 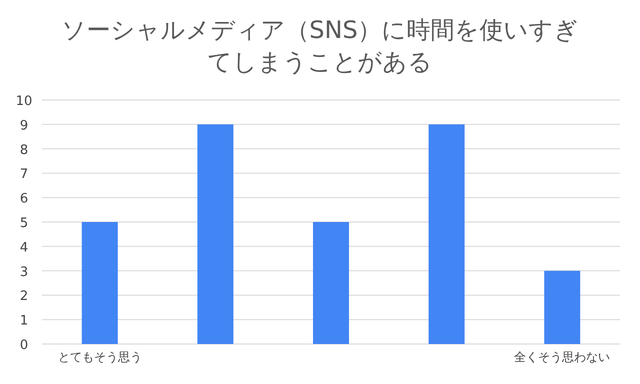 What do you see at coordinates (100, 357) in the screenshot?
I see `x-tick-label: とてもそう思う` at bounding box center [100, 357].